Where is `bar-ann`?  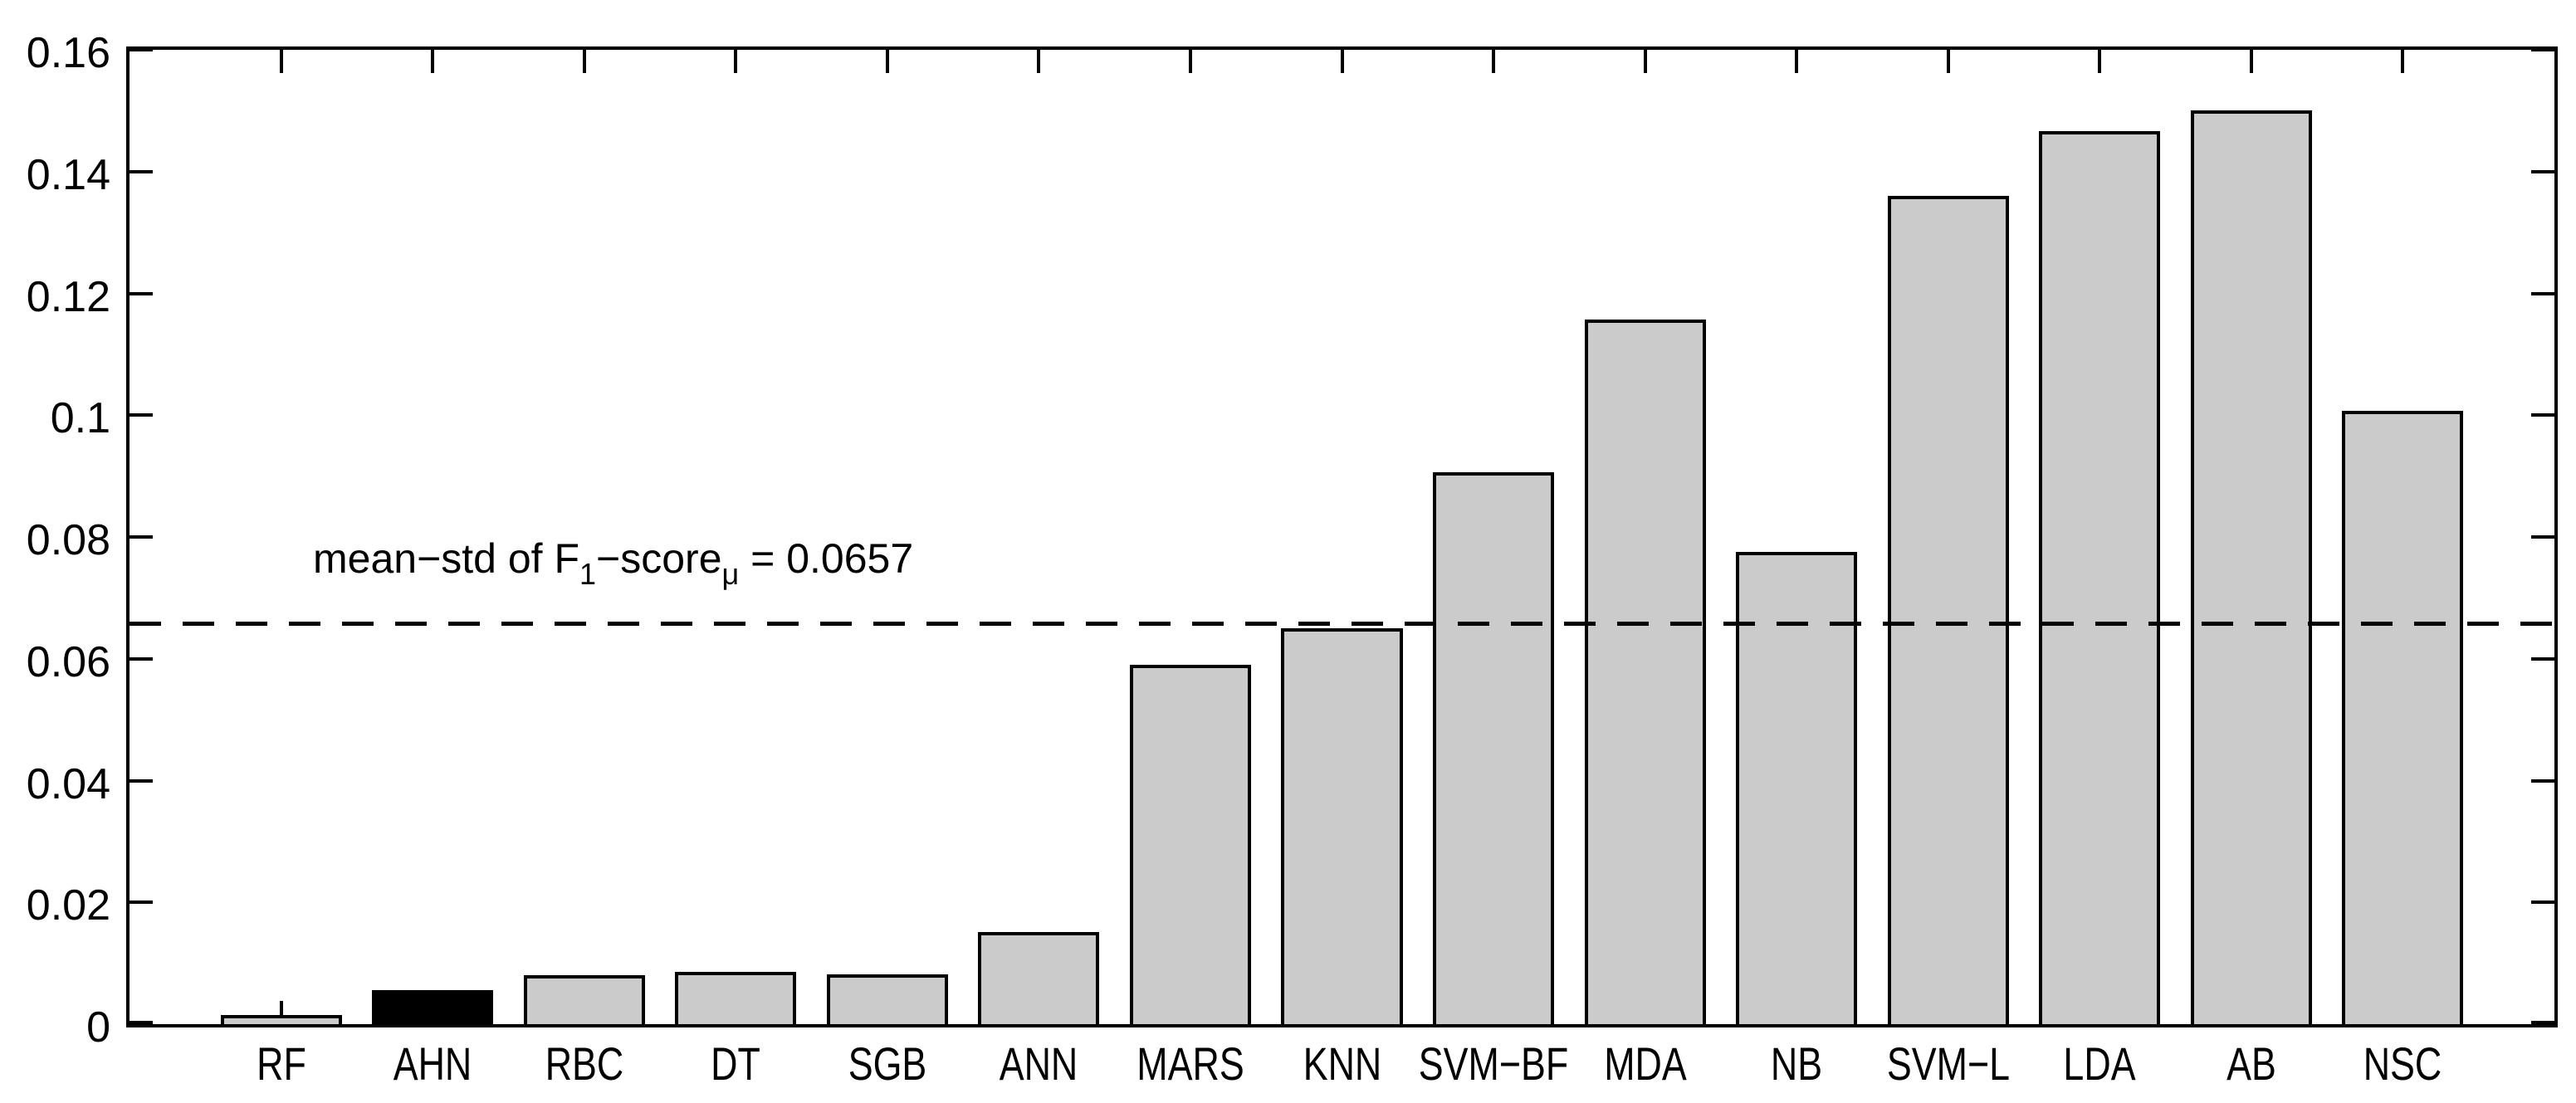 bar-ann is located at coordinates (1039, 978).